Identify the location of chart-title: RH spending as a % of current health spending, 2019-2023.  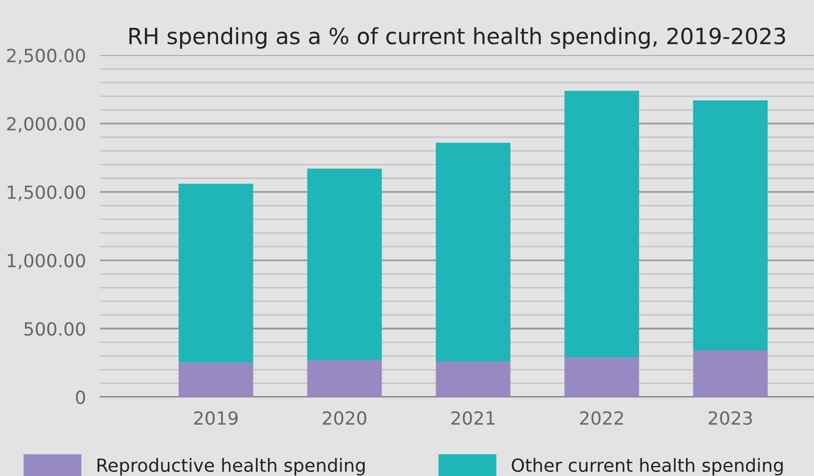
(457, 38).